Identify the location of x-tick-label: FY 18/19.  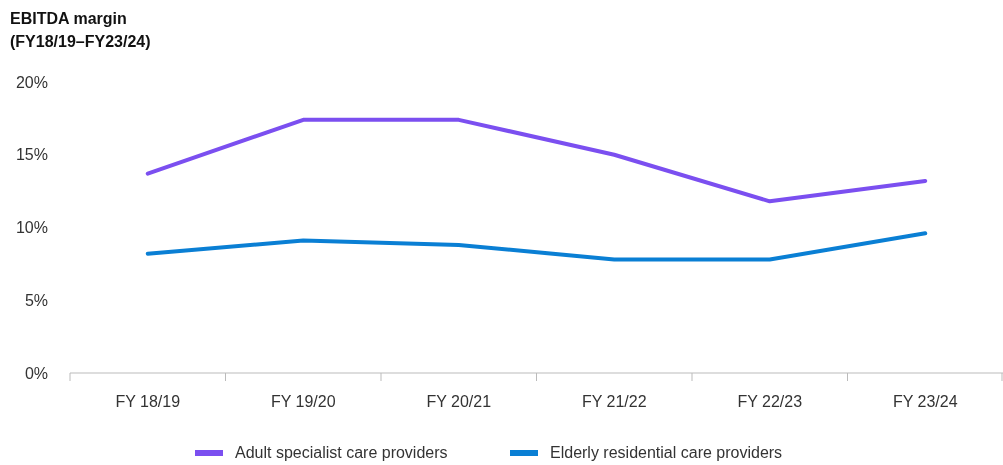
(148, 401).